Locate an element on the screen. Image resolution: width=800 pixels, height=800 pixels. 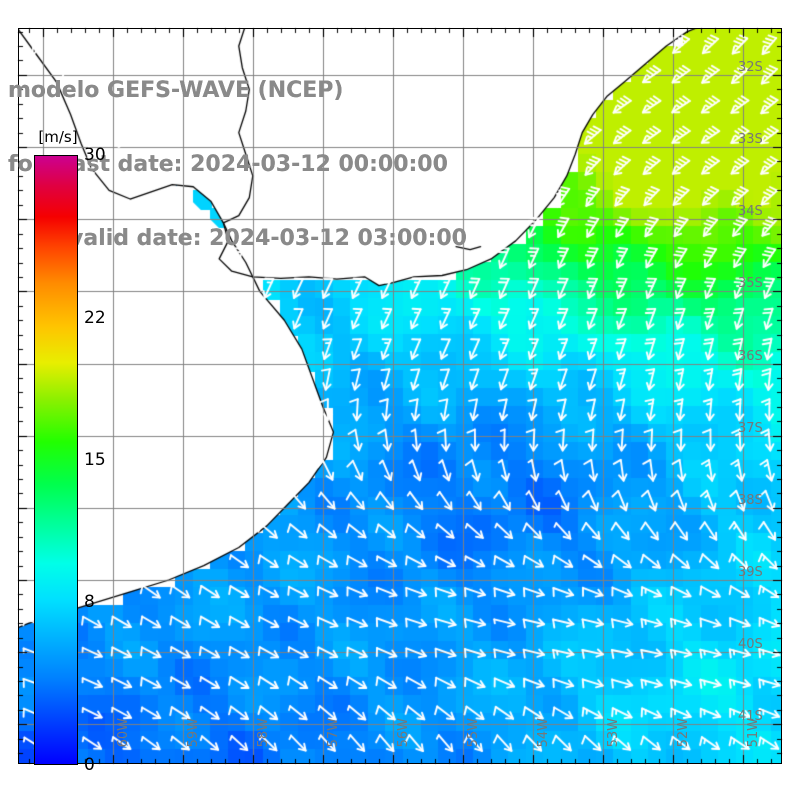
lat-tick-label: 39S is located at coordinates (750, 572).